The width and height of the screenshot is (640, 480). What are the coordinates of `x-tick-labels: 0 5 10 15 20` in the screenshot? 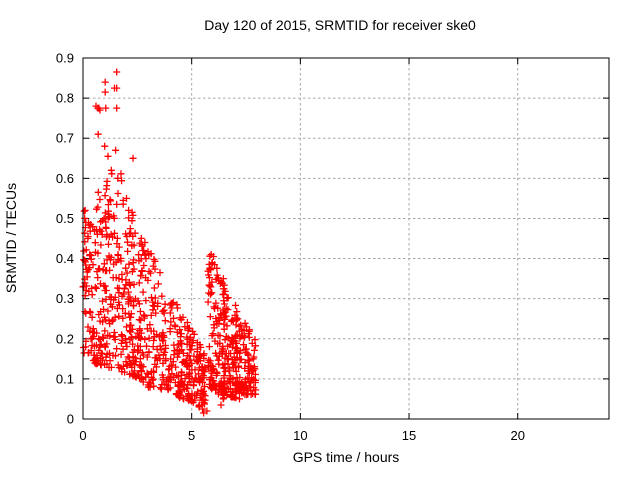 It's located at (302, 435).